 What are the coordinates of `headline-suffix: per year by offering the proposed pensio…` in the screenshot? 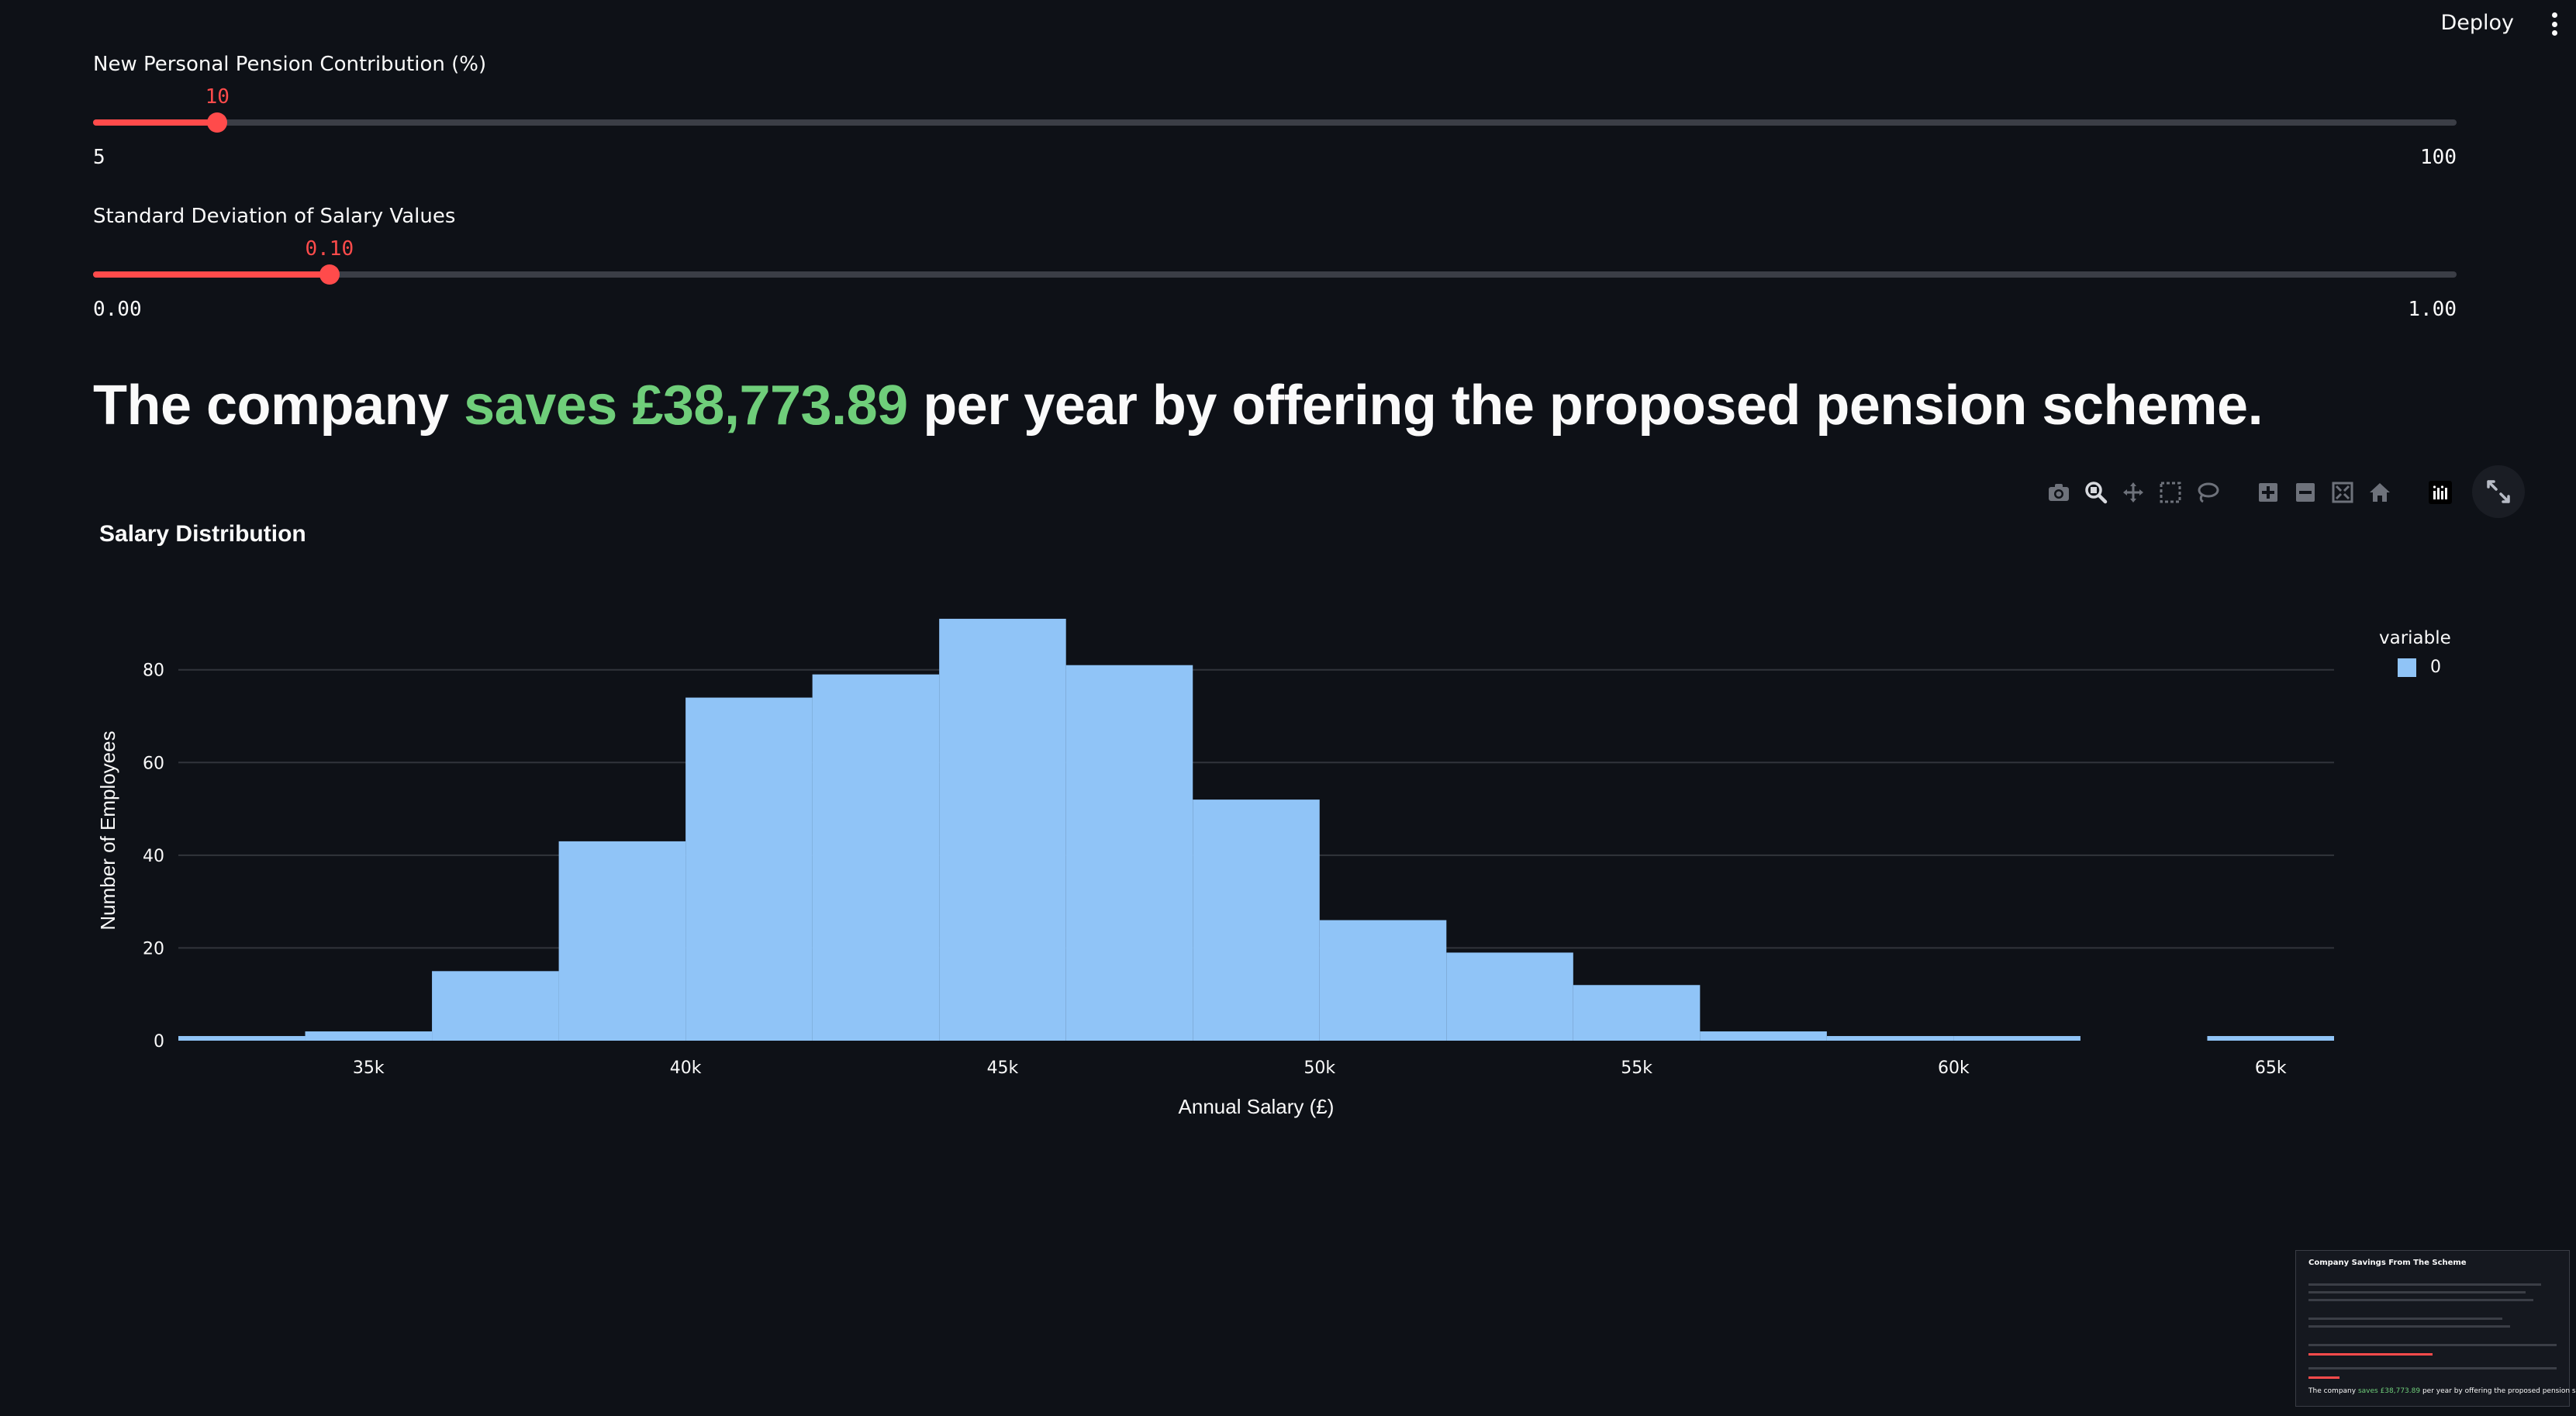 It's located at (1585, 406).